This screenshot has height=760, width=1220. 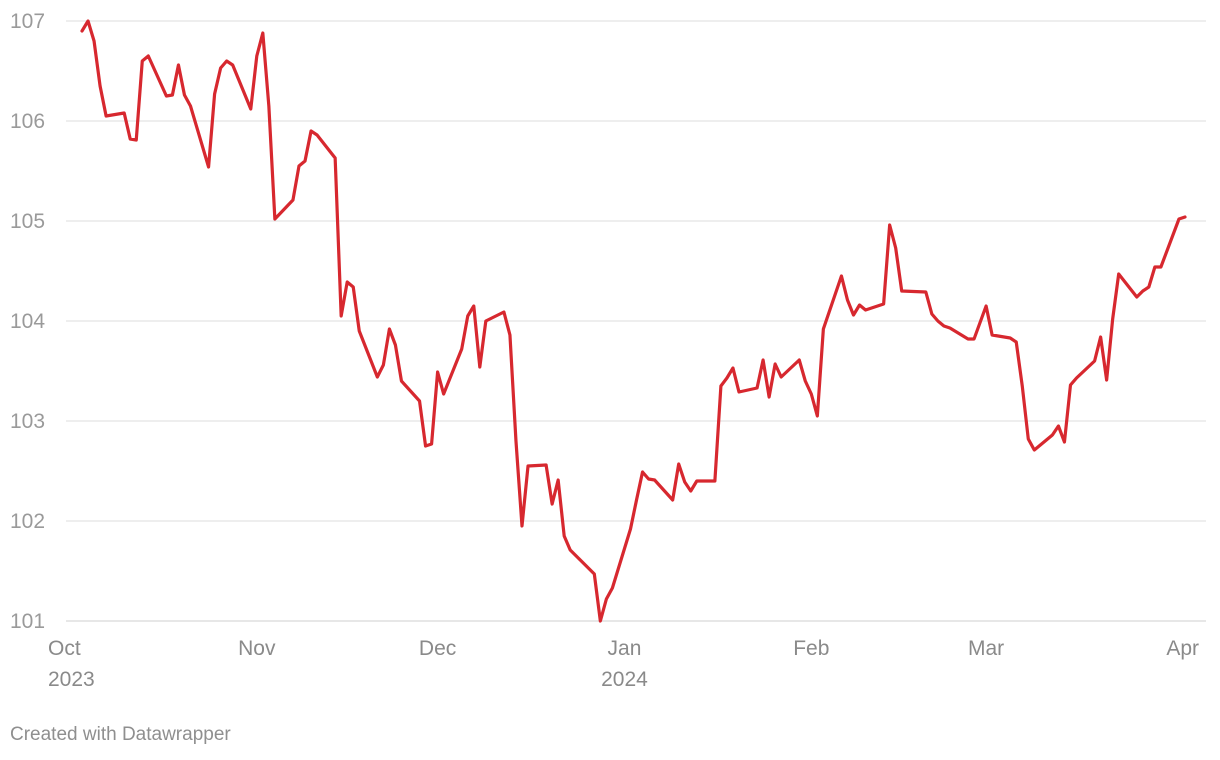 I want to click on x-tick-label: Feb, so click(x=811, y=648).